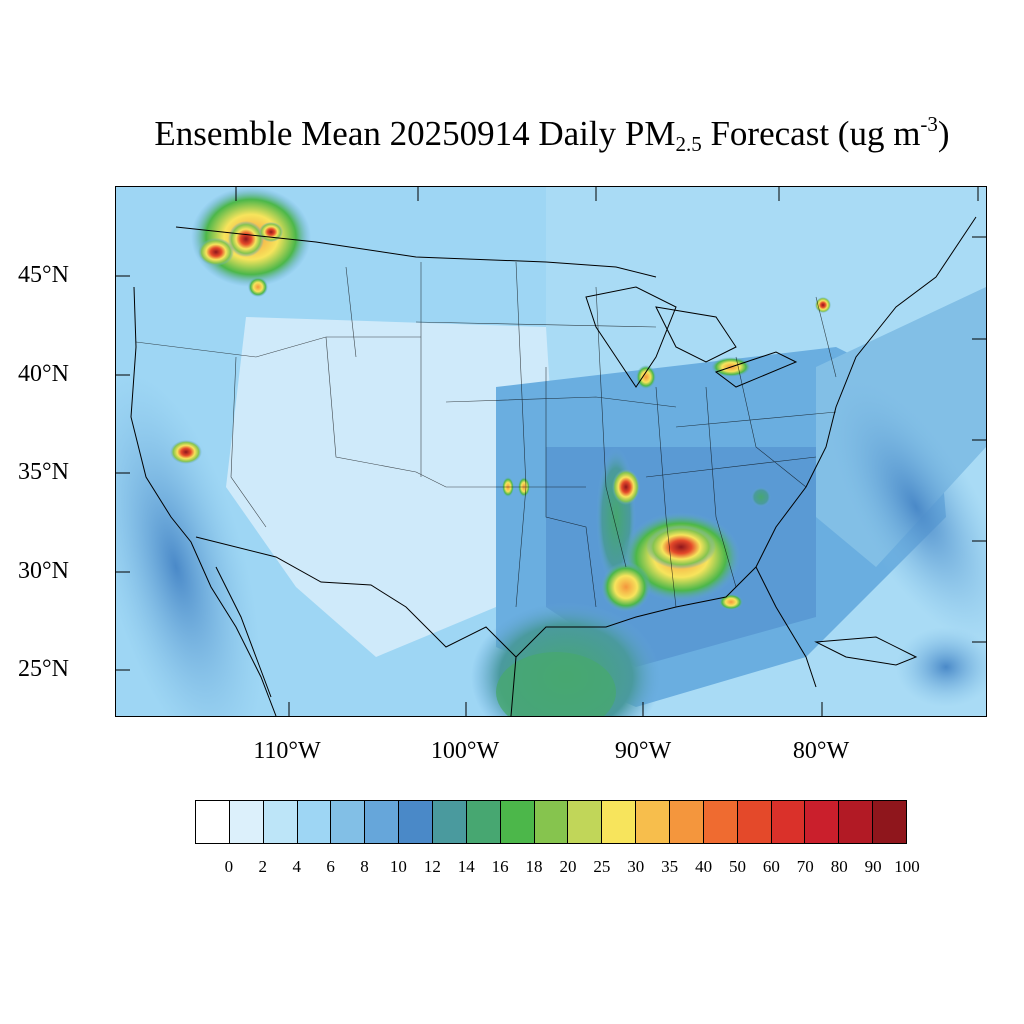 Image resolution: width=1024 pixels, height=1024 pixels. Describe the element at coordinates (943, 133) in the screenshot. I see `title-suffix: )` at that location.